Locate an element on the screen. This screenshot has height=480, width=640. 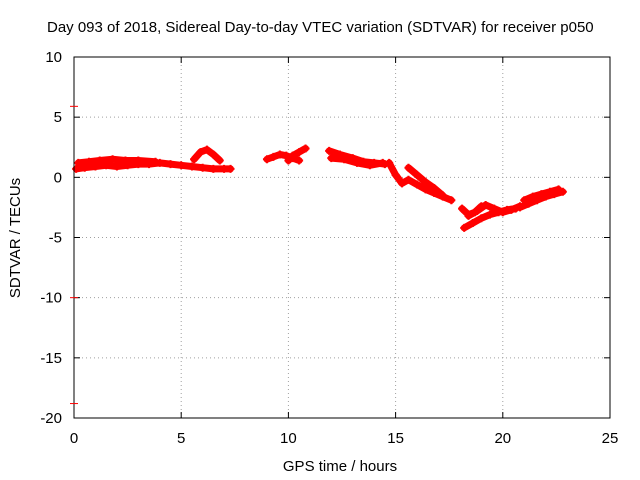
x-tick-label: 5 is located at coordinates (181, 438).